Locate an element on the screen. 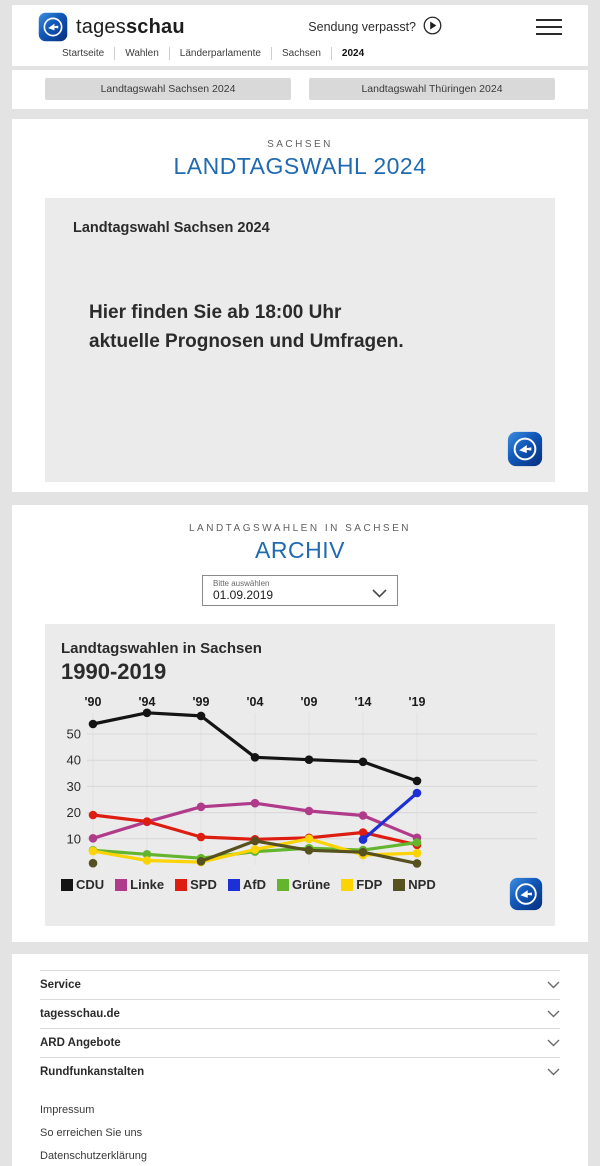 The height and width of the screenshot is (1166, 600). menu-icon is located at coordinates (549, 27).